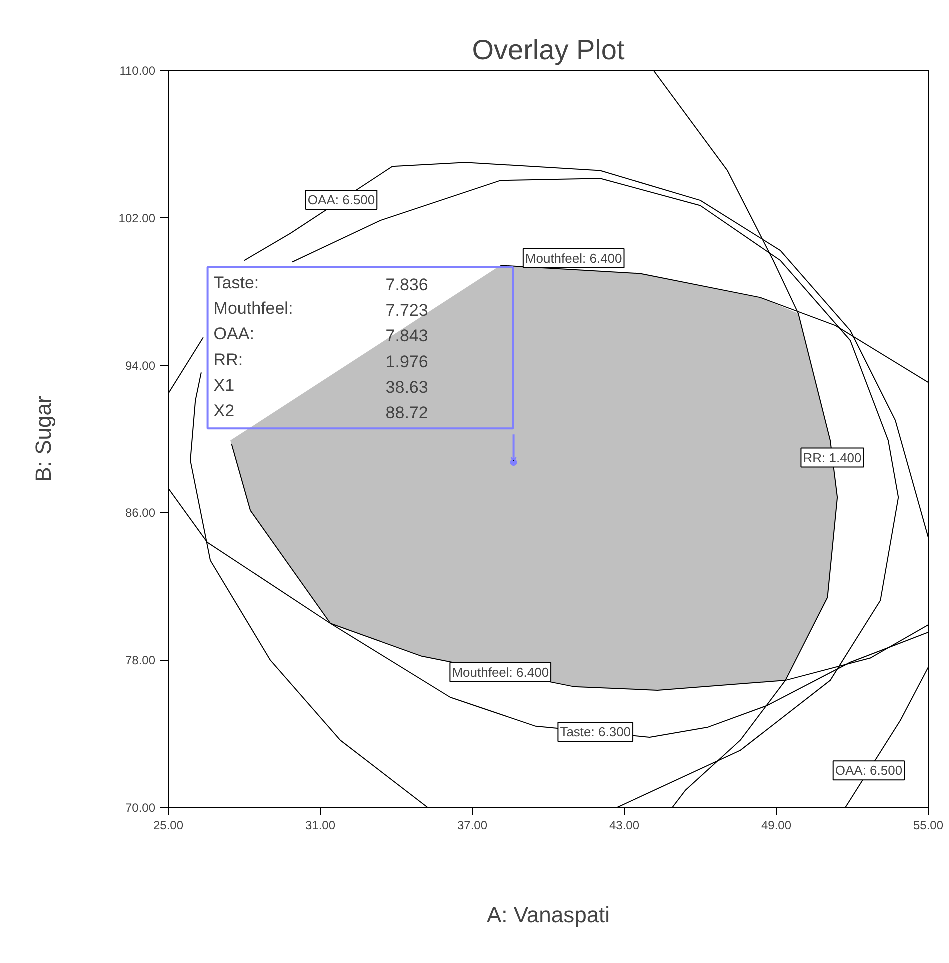  What do you see at coordinates (229, 360) in the screenshot?
I see `annotation: RR:` at bounding box center [229, 360].